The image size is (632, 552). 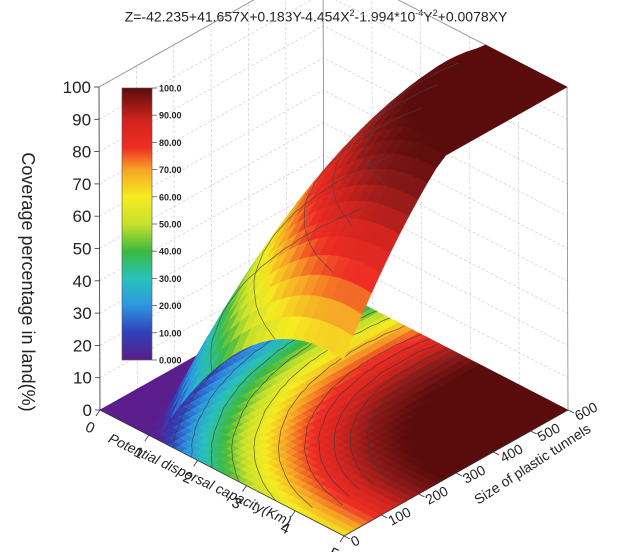 What do you see at coordinates (99, 248) in the screenshot?
I see `z-axis-line` at bounding box center [99, 248].